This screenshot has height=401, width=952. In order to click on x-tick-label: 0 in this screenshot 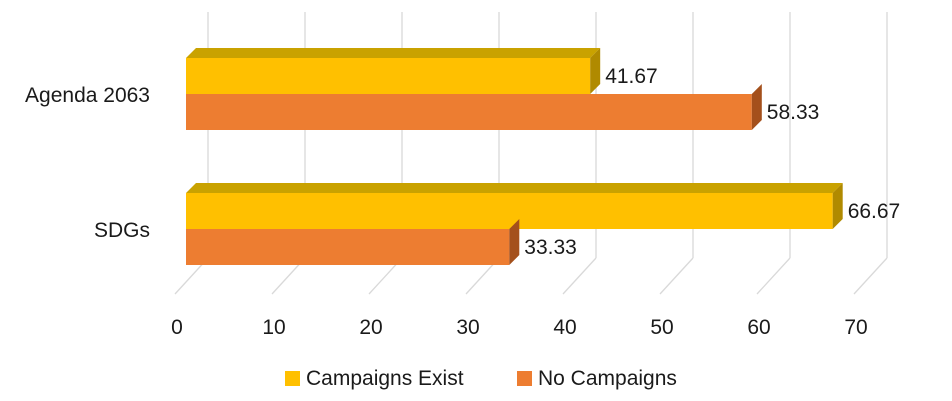, I will do `click(177, 327)`.